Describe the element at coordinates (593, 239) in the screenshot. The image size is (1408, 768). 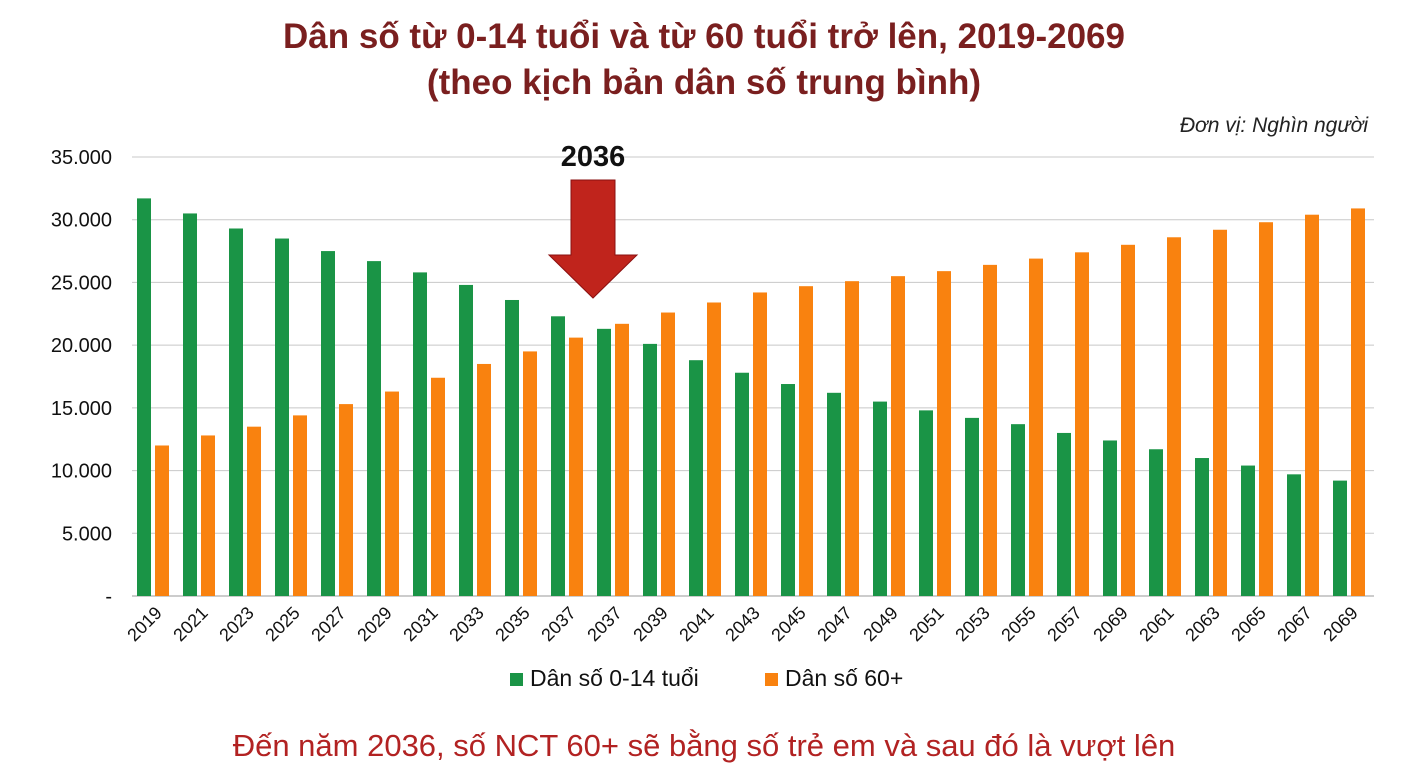
I see `annotation-arrow-icon` at that location.